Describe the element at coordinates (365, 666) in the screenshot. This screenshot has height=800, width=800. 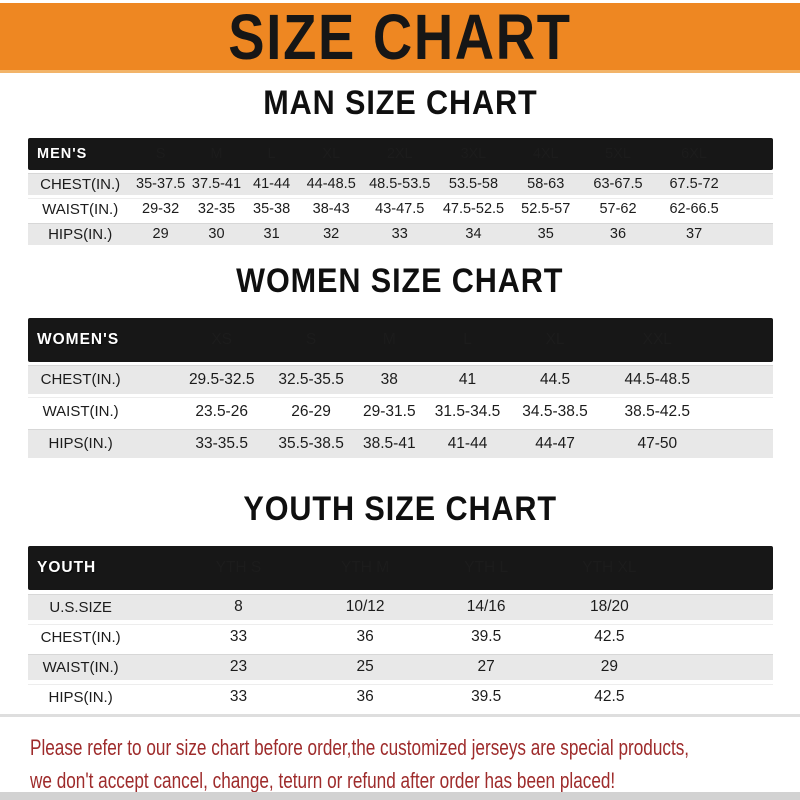
I see `size-value: 25` at that location.